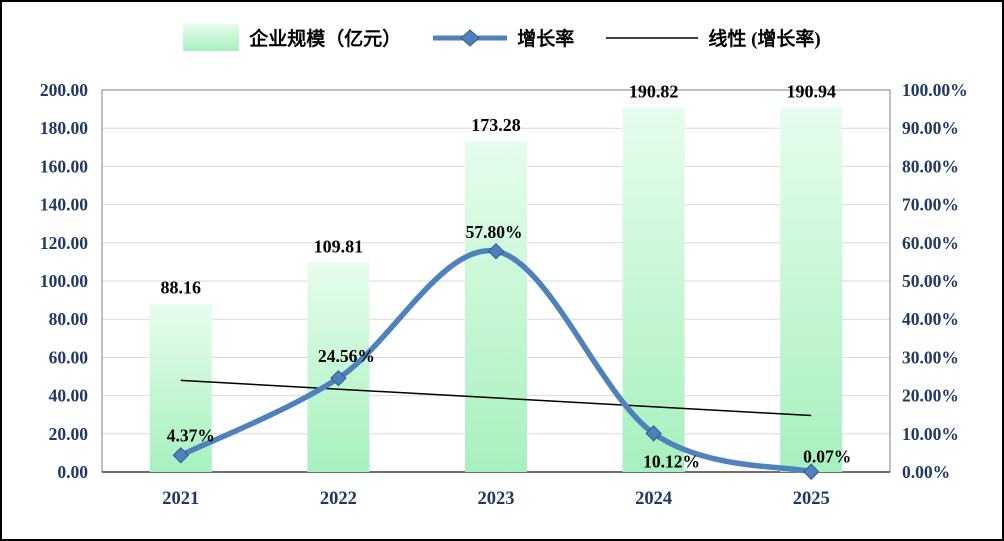  What do you see at coordinates (930, 166) in the screenshot?
I see `right-axis-tick: 80.00%` at bounding box center [930, 166].